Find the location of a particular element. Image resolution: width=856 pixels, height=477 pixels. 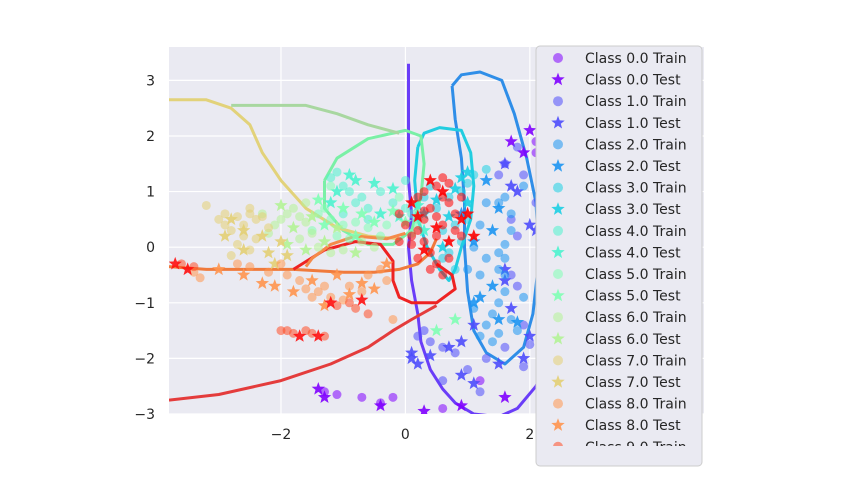

x-tick-label: 0 is located at coordinates (405, 435).